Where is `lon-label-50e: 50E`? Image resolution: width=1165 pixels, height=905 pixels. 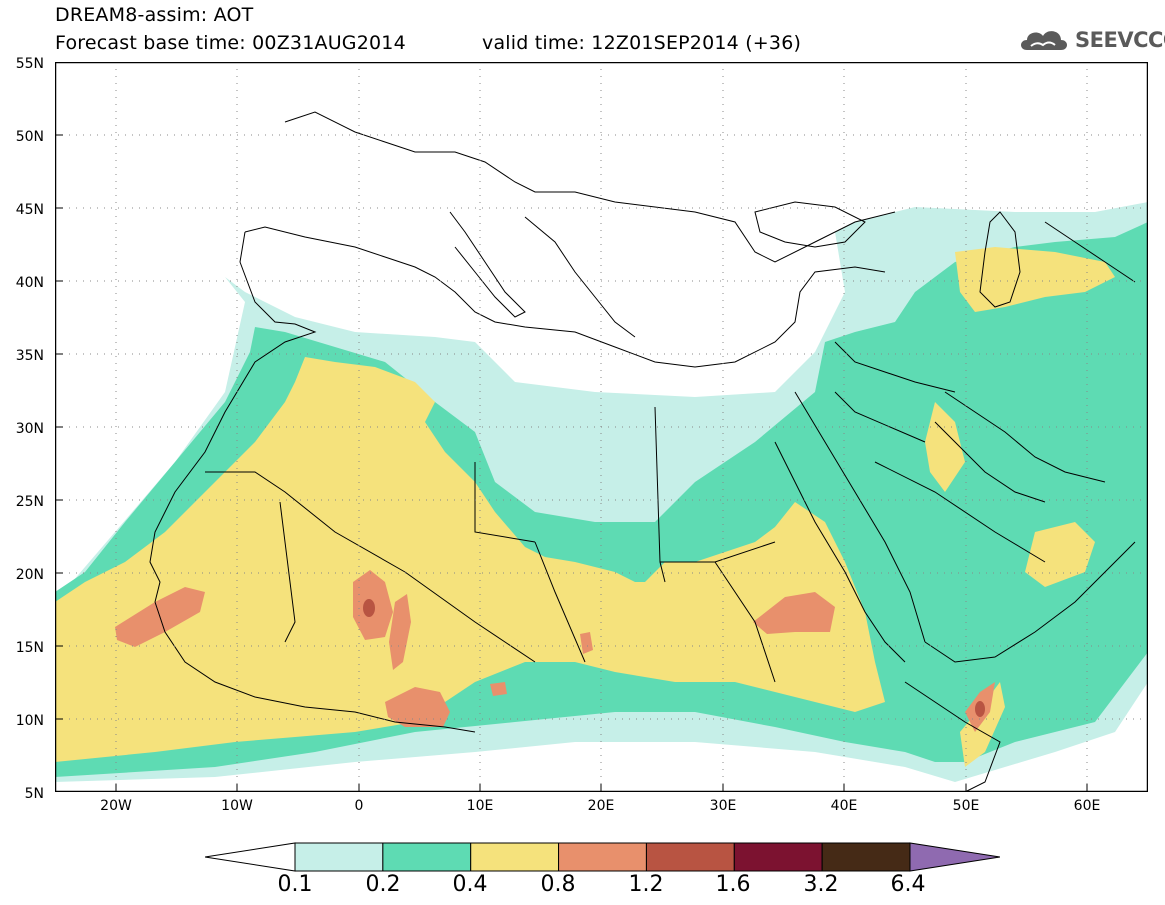 lon-label-50e: 50E is located at coordinates (966, 806).